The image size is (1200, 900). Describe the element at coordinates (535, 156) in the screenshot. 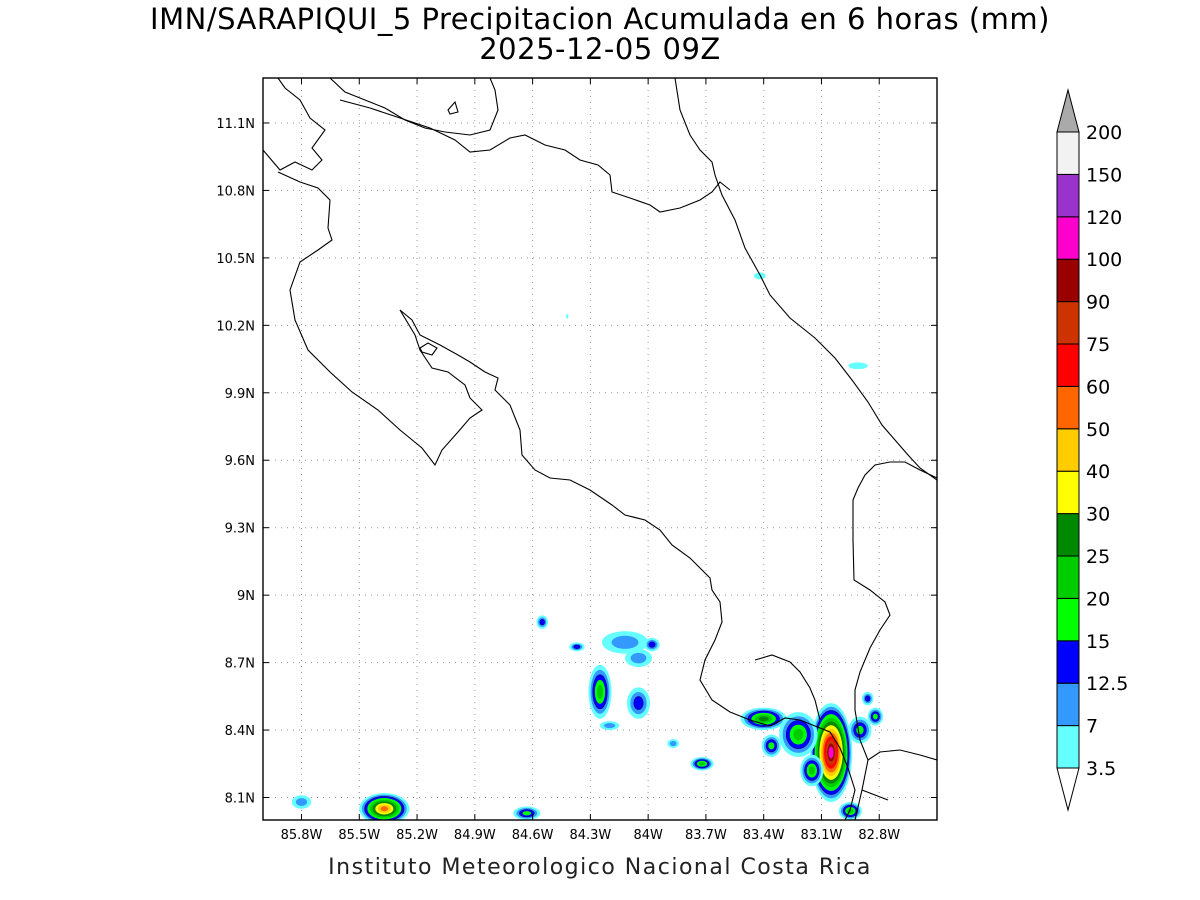

I see `northern-border` at that location.